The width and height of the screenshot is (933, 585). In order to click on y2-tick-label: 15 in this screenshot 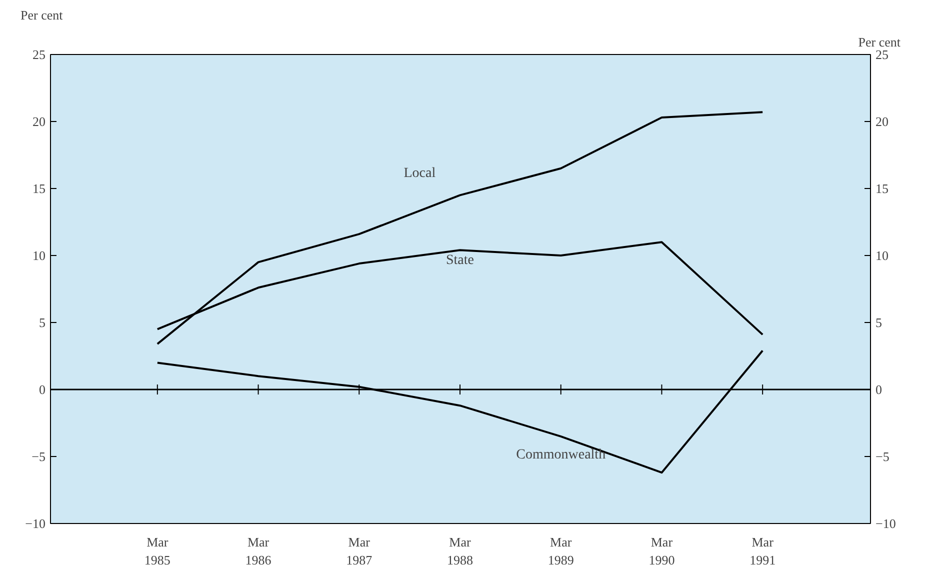, I will do `click(882, 188)`.